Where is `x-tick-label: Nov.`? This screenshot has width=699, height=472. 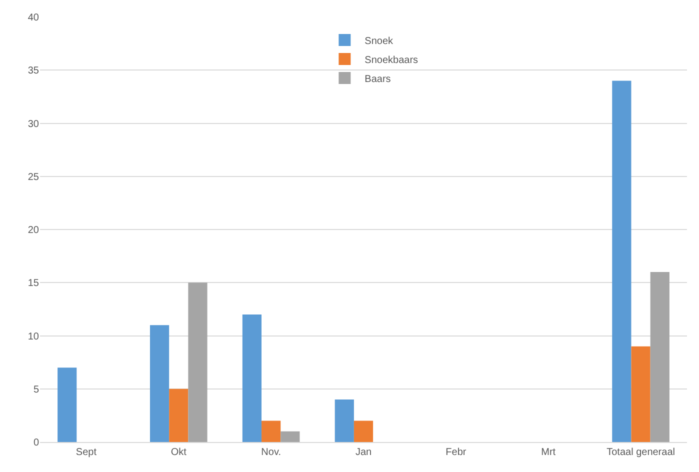 x-tick-label: Nov. is located at coordinates (271, 452).